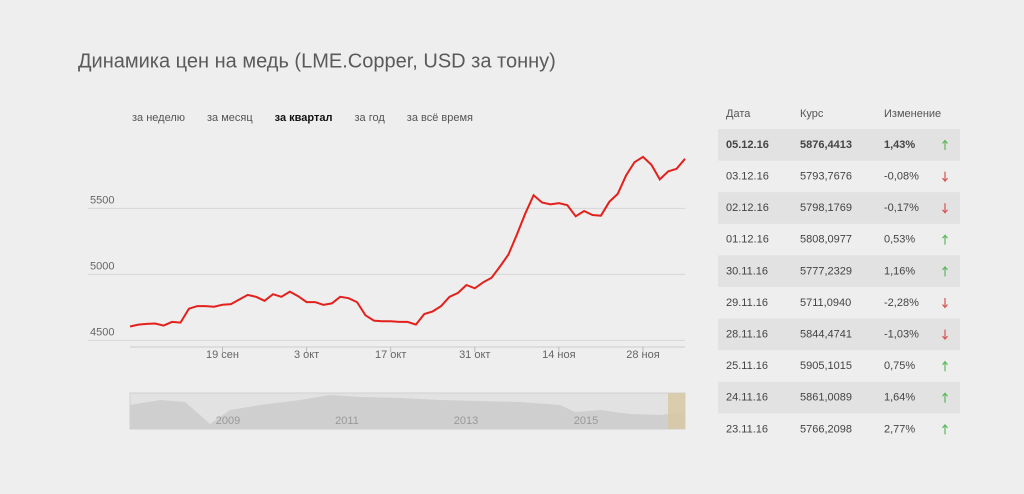  What do you see at coordinates (230, 118) in the screenshot?
I see `range-tab: за месяц` at bounding box center [230, 118].